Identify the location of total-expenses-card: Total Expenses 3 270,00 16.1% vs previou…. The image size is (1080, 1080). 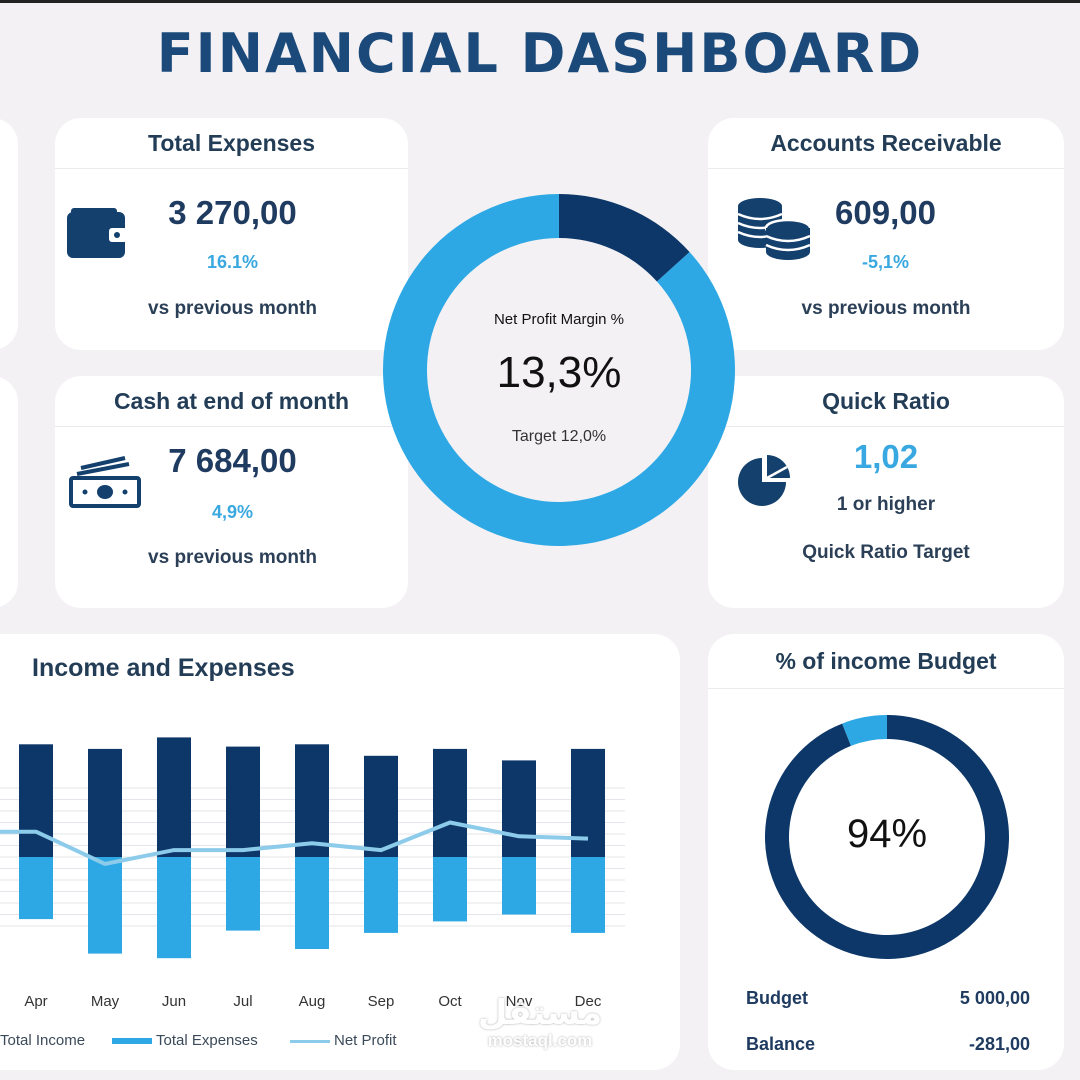
(231, 234).